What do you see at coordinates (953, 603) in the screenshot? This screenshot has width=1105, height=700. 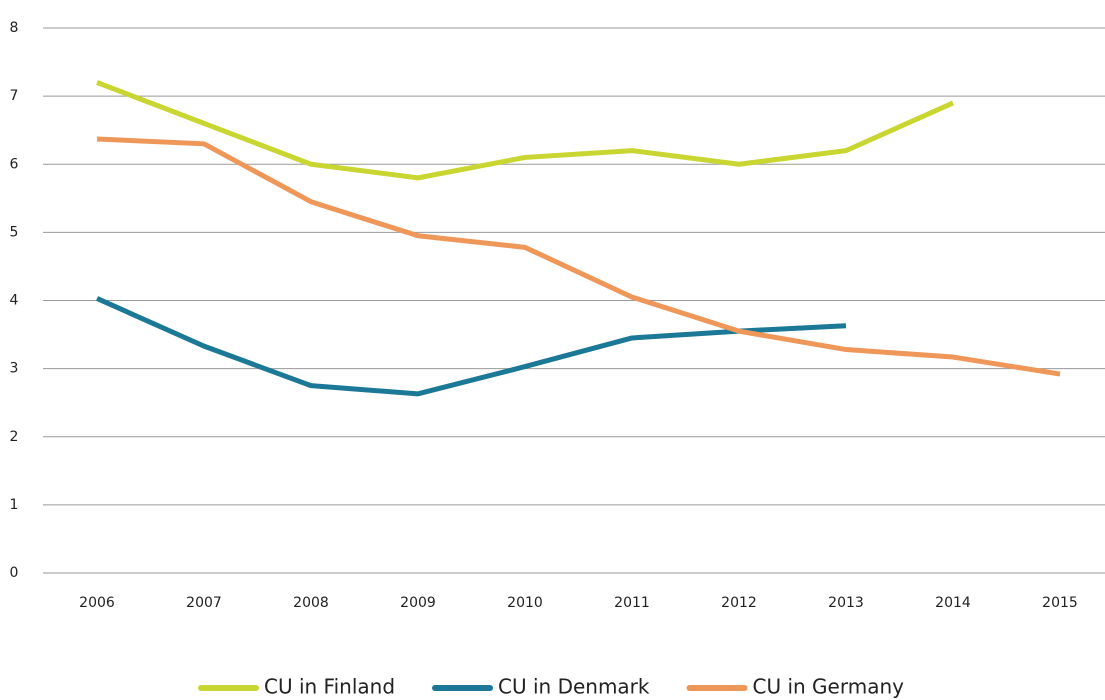 I see `x-tick-label: 2014` at bounding box center [953, 603].